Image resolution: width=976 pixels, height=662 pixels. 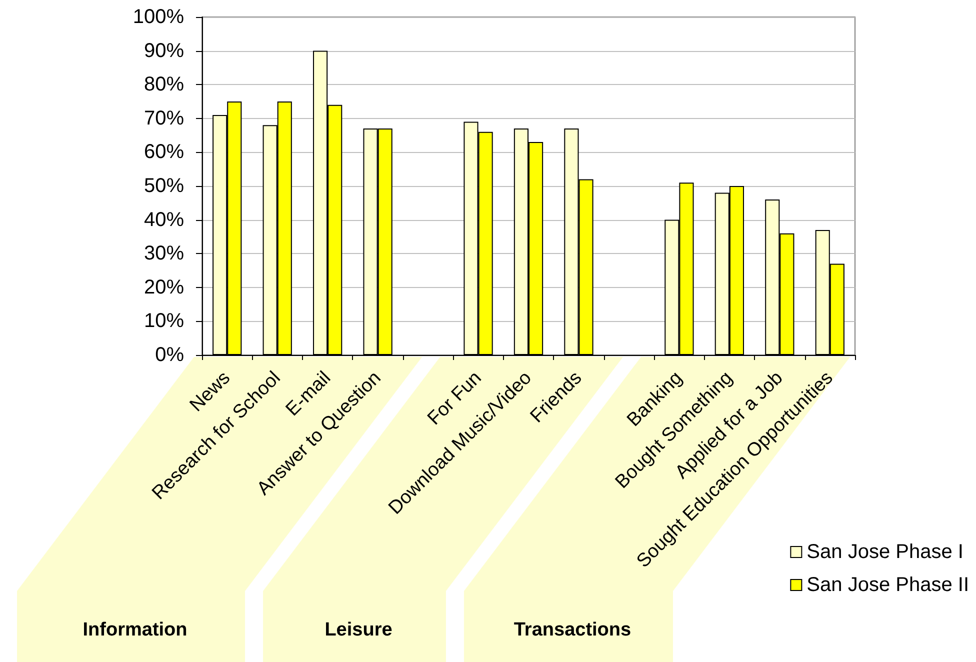 I want to click on legend-label: San Jose Phase I, so click(x=885, y=552).